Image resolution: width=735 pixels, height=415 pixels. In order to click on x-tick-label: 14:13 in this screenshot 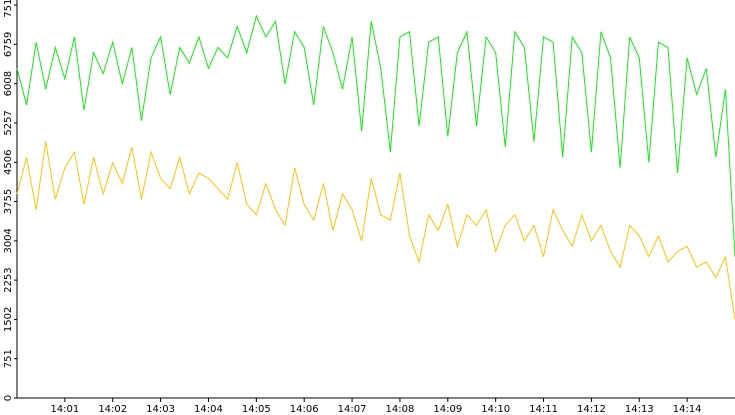, I will do `click(639, 409)`.